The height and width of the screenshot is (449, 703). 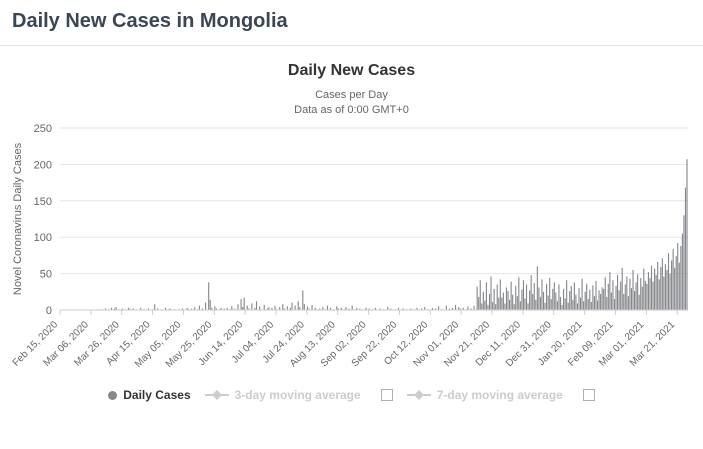 I want to click on legend-item-3day-moving-average: 3-day moving average, so click(x=282, y=395).